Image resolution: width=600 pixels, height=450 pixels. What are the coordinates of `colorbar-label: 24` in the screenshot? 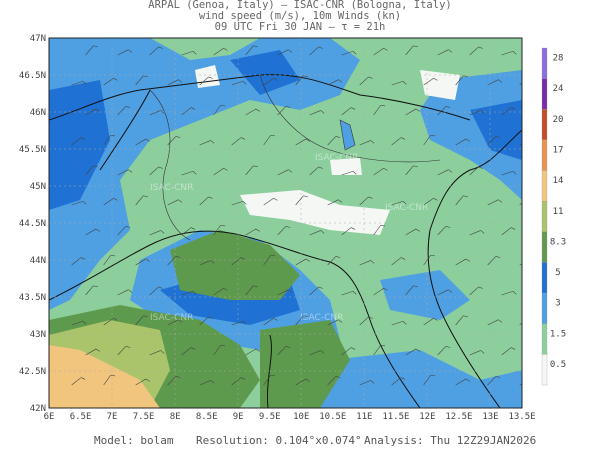 It's located at (558, 89).